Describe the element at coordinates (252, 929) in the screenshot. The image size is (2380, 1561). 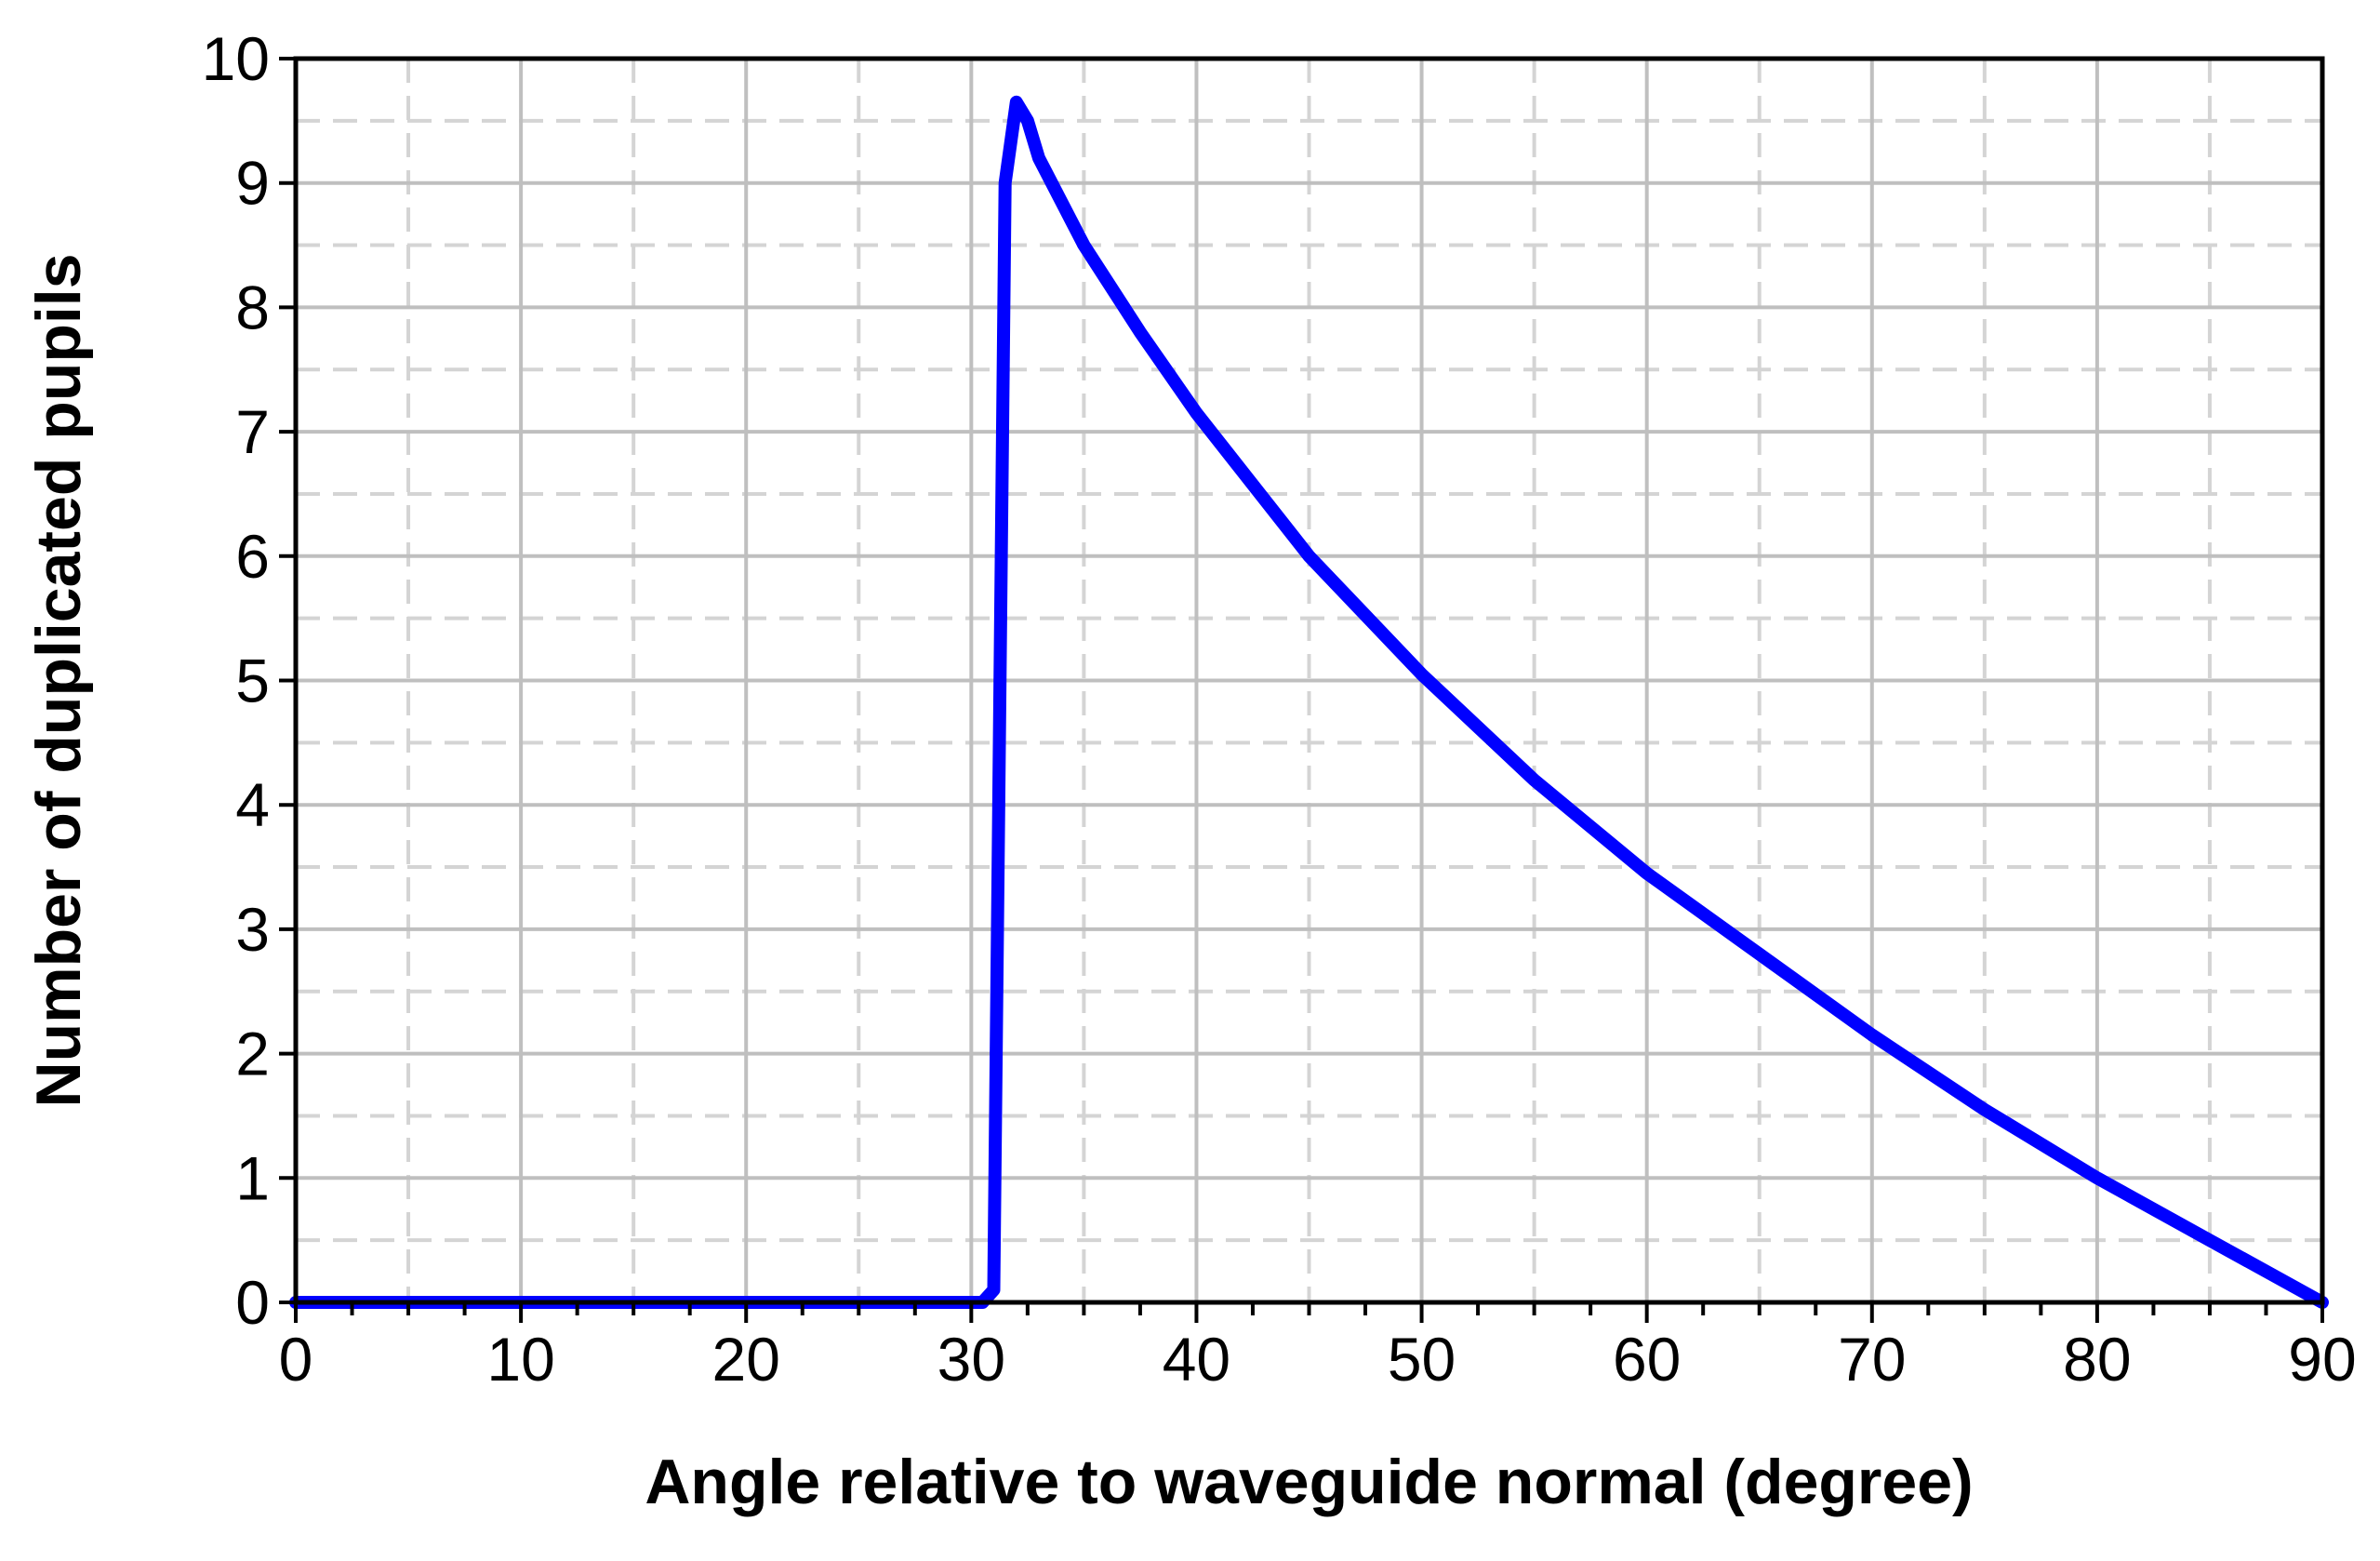
I see `y-tick-label: 3` at that location.